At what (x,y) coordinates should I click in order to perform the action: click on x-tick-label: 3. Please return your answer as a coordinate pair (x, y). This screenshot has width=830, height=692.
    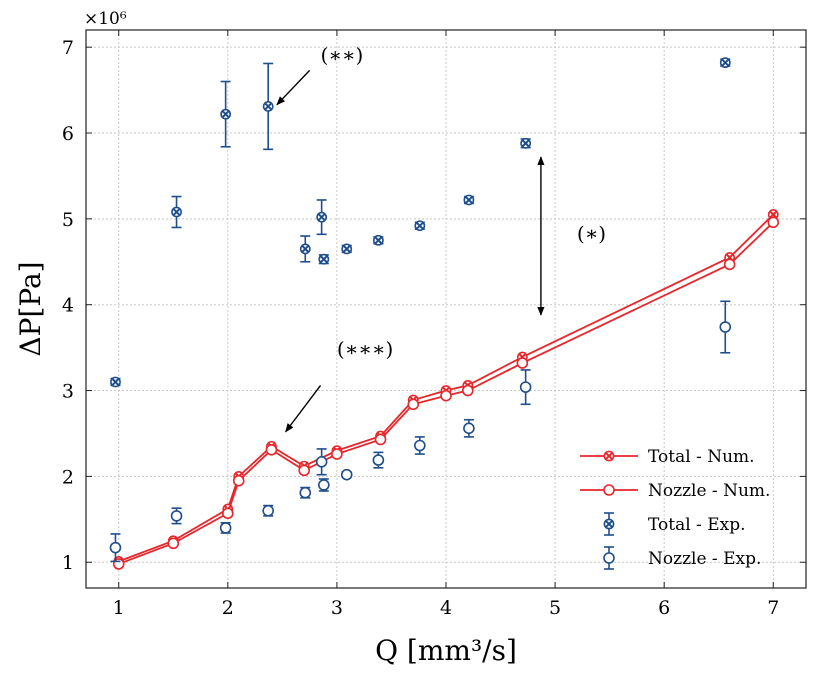
    Looking at the image, I should click on (337, 608).